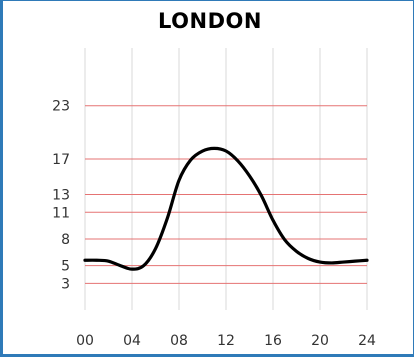 Image resolution: width=414 pixels, height=357 pixels. Describe the element at coordinates (320, 341) in the screenshot. I see `x-tick-label: 20` at that location.